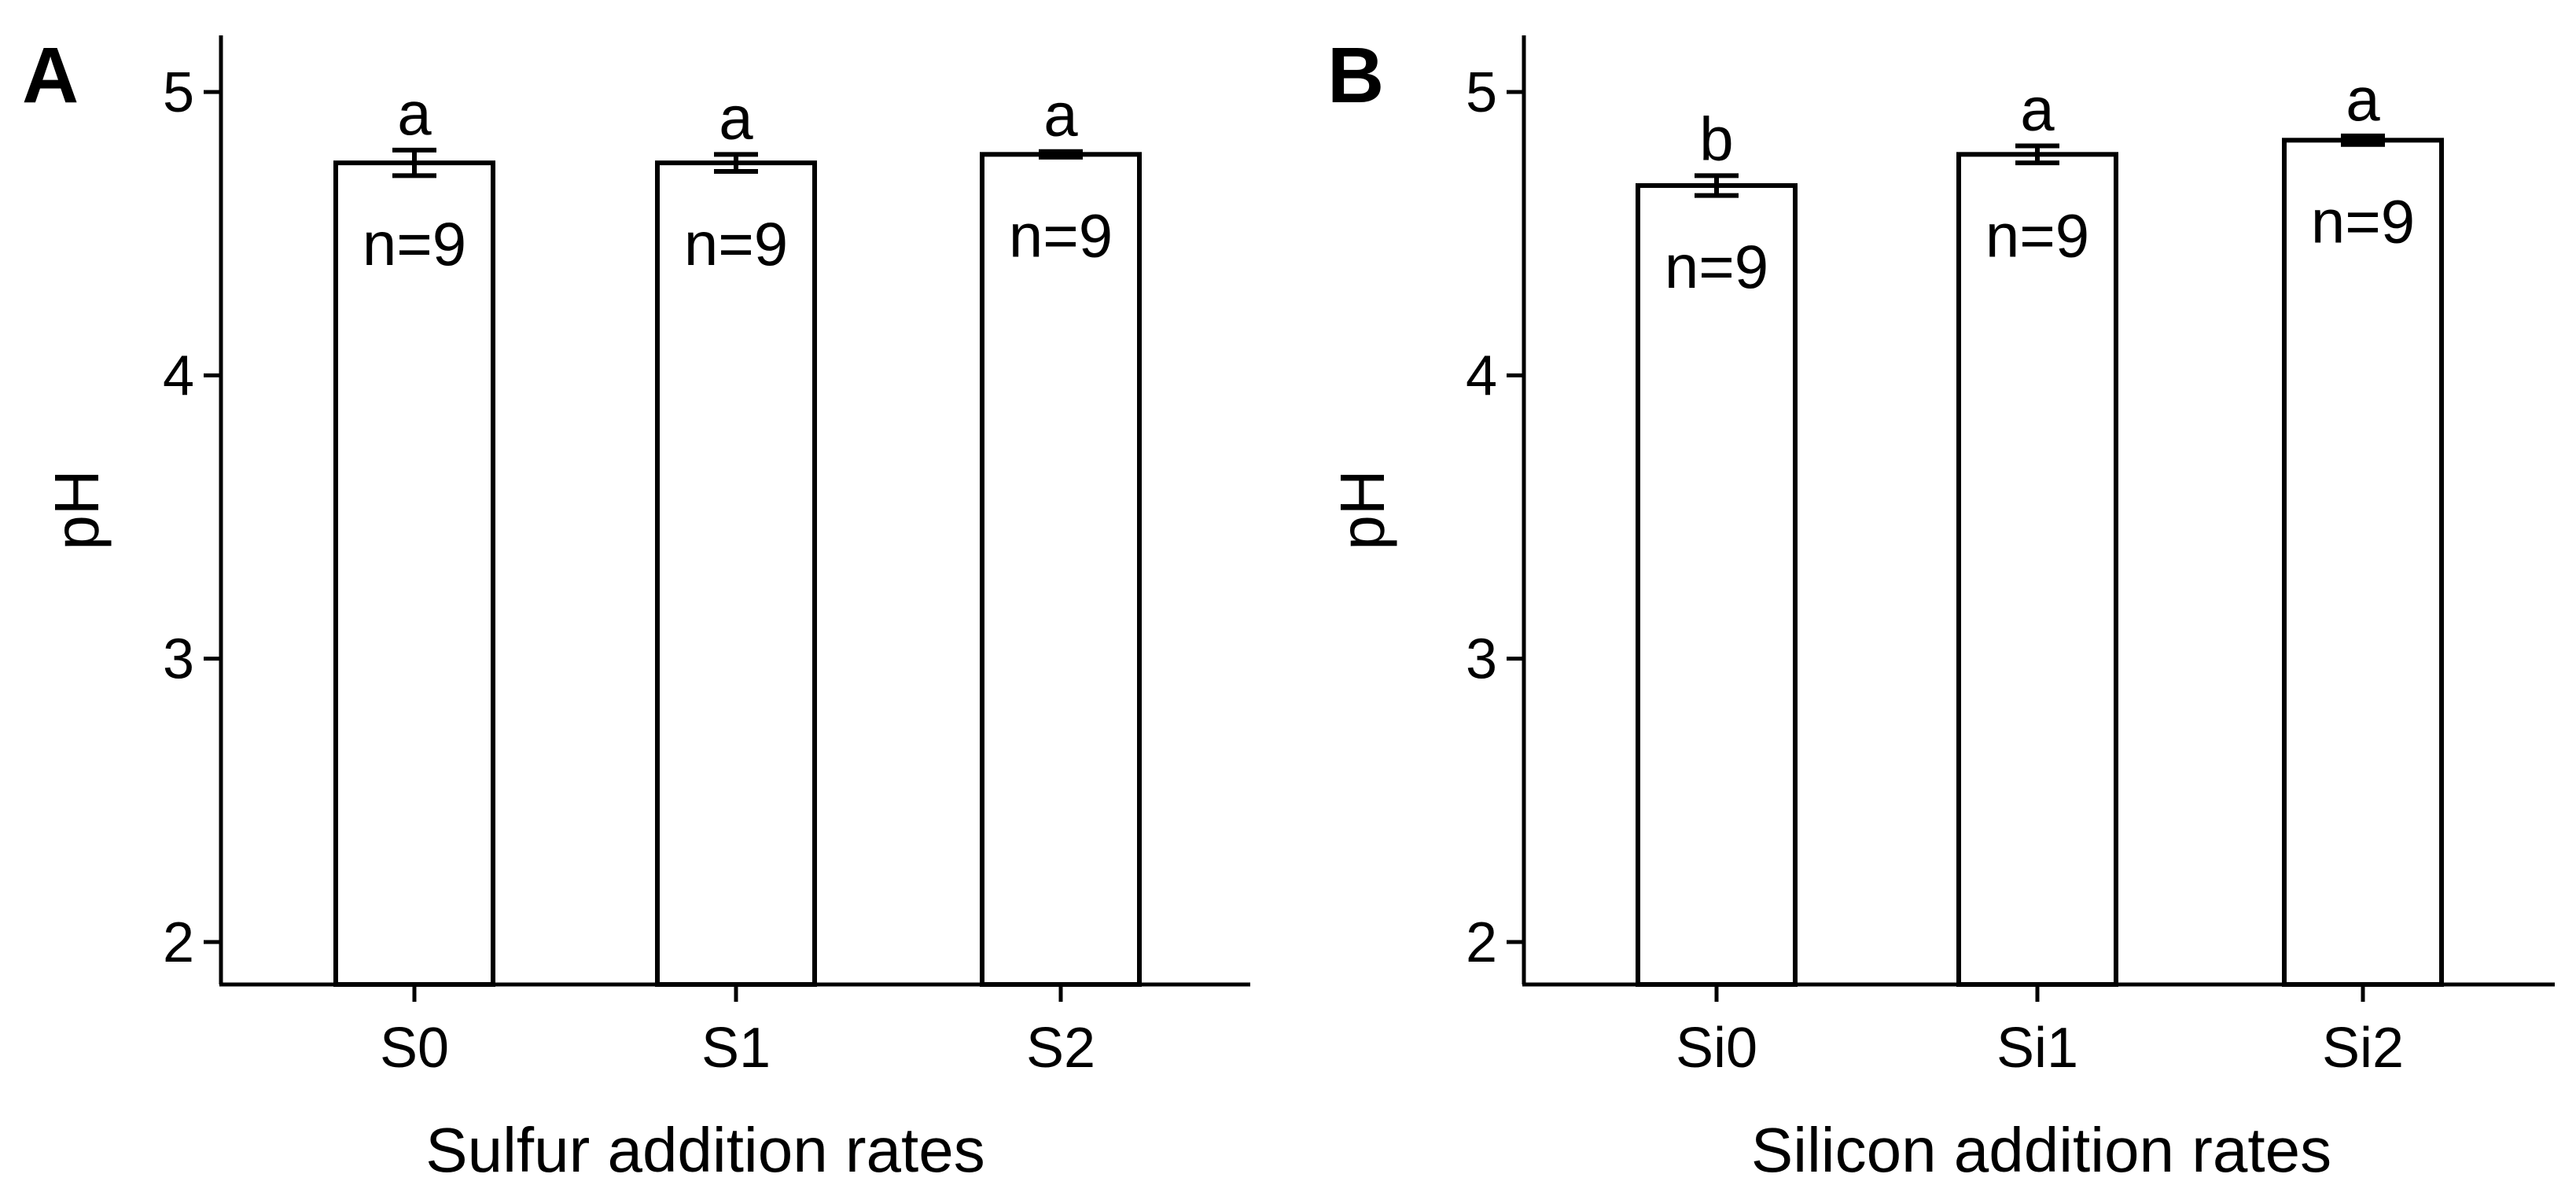 The image size is (2576, 1196). What do you see at coordinates (736, 1048) in the screenshot?
I see `x-tick-label: S1` at bounding box center [736, 1048].